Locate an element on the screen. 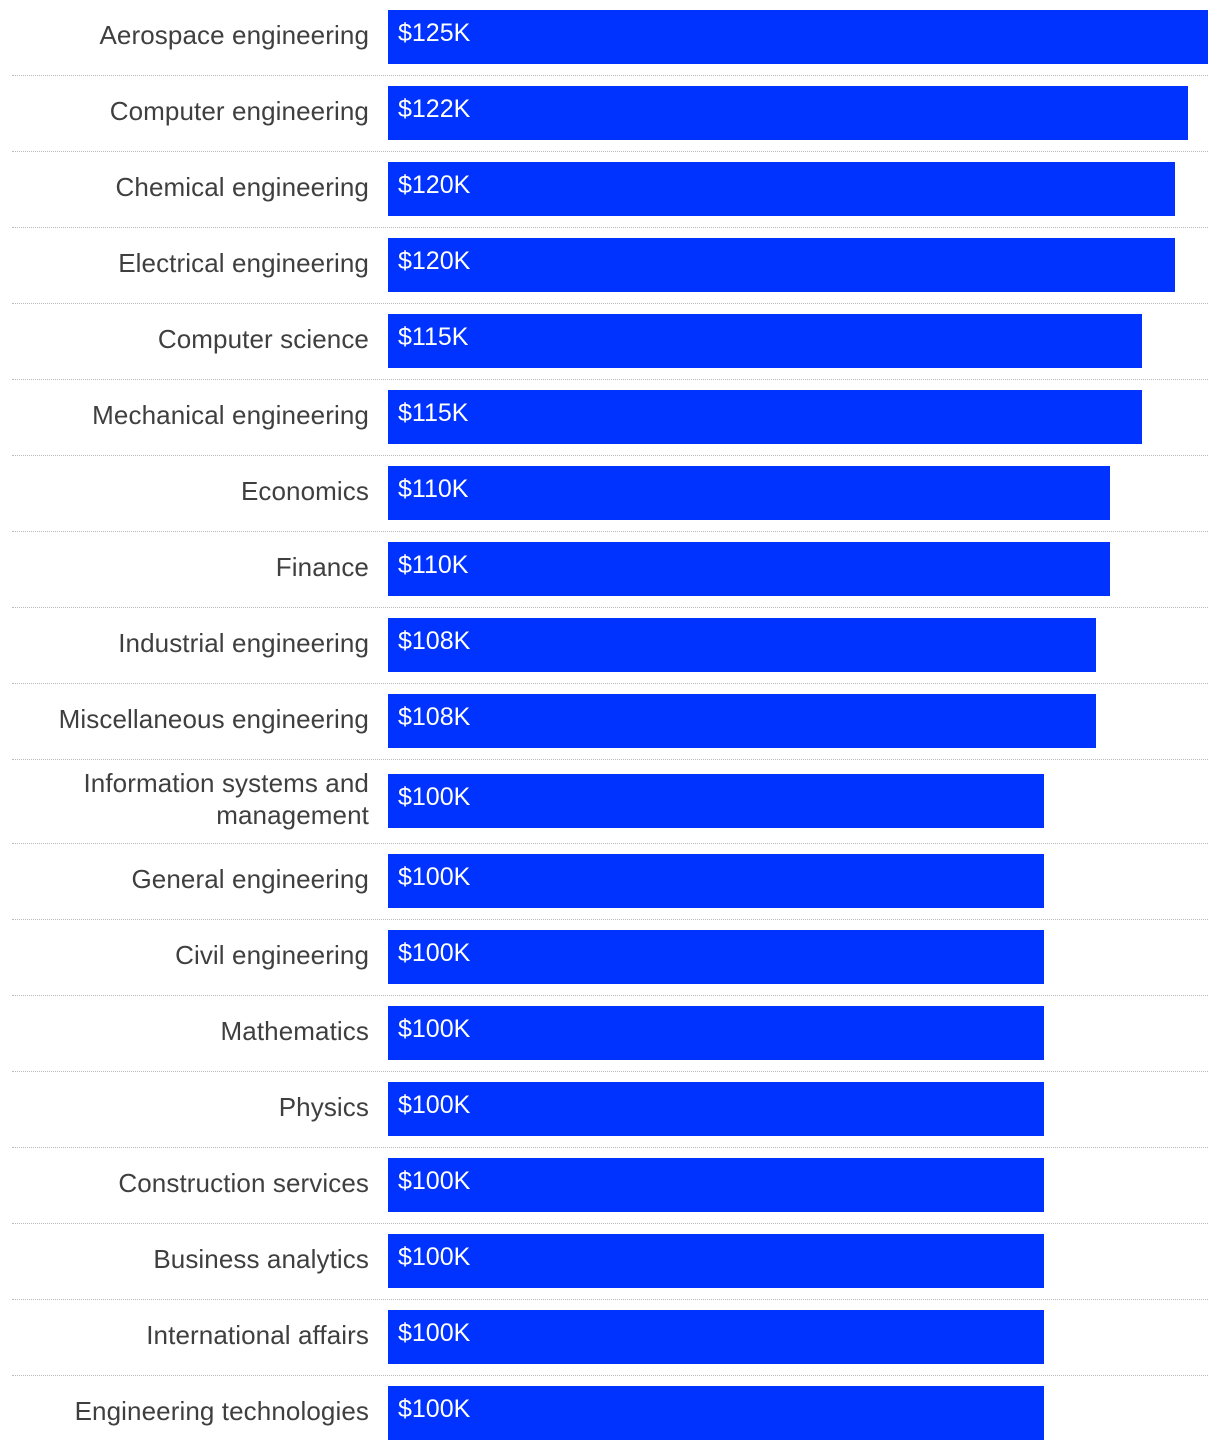 The height and width of the screenshot is (1452, 1220). bar-row: General engineering $100K is located at coordinates (610, 882).